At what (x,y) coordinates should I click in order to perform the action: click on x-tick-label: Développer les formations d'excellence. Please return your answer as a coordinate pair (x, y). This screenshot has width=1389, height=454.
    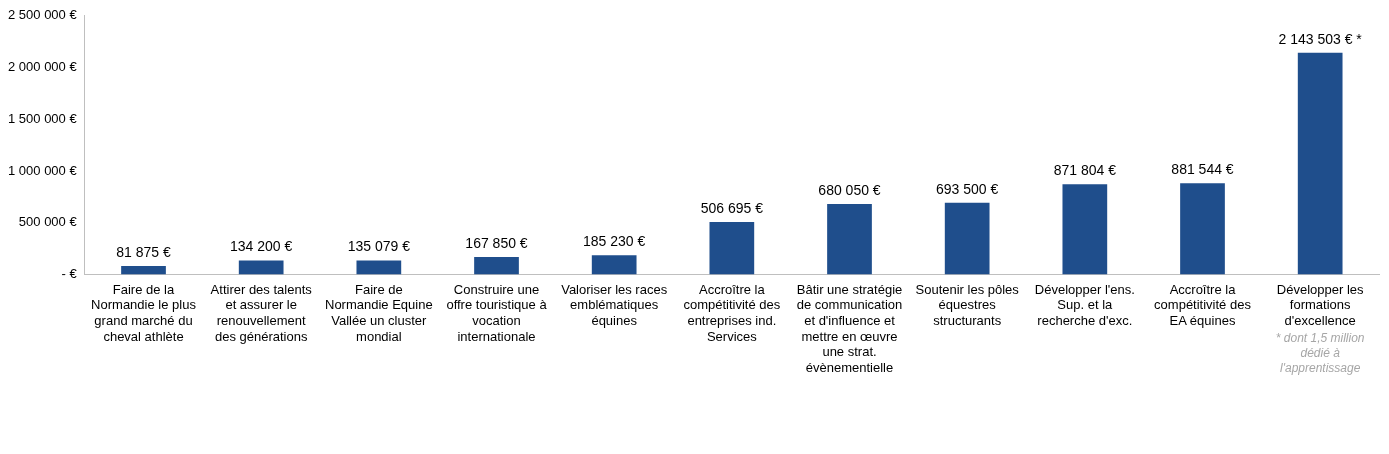
    Looking at the image, I should click on (1320, 304).